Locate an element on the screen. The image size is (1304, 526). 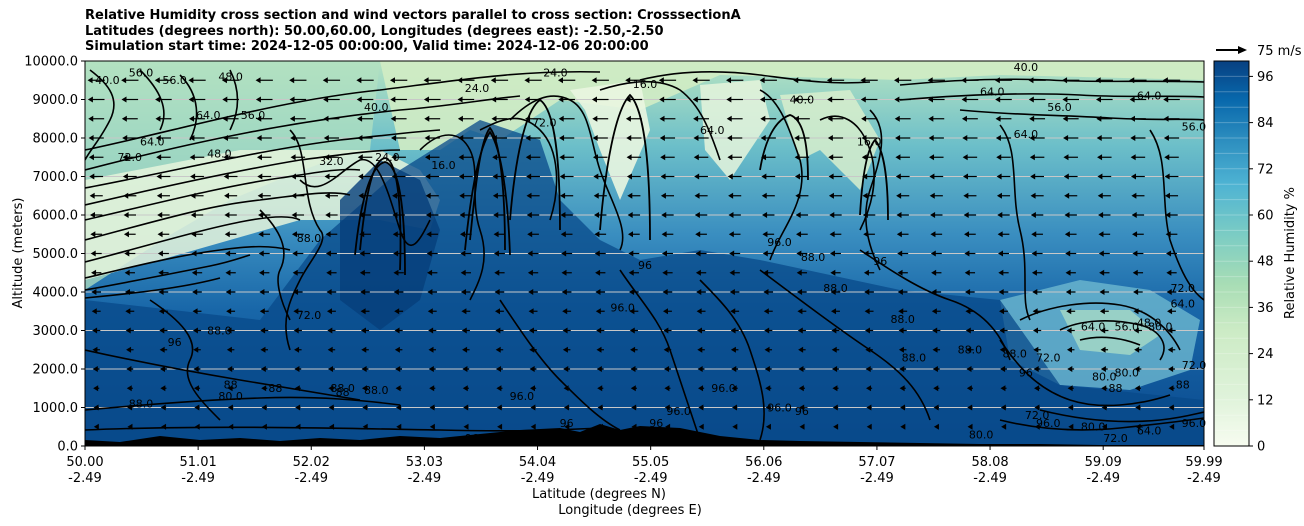
contour-label: 96.0 is located at coordinates (522, 396).